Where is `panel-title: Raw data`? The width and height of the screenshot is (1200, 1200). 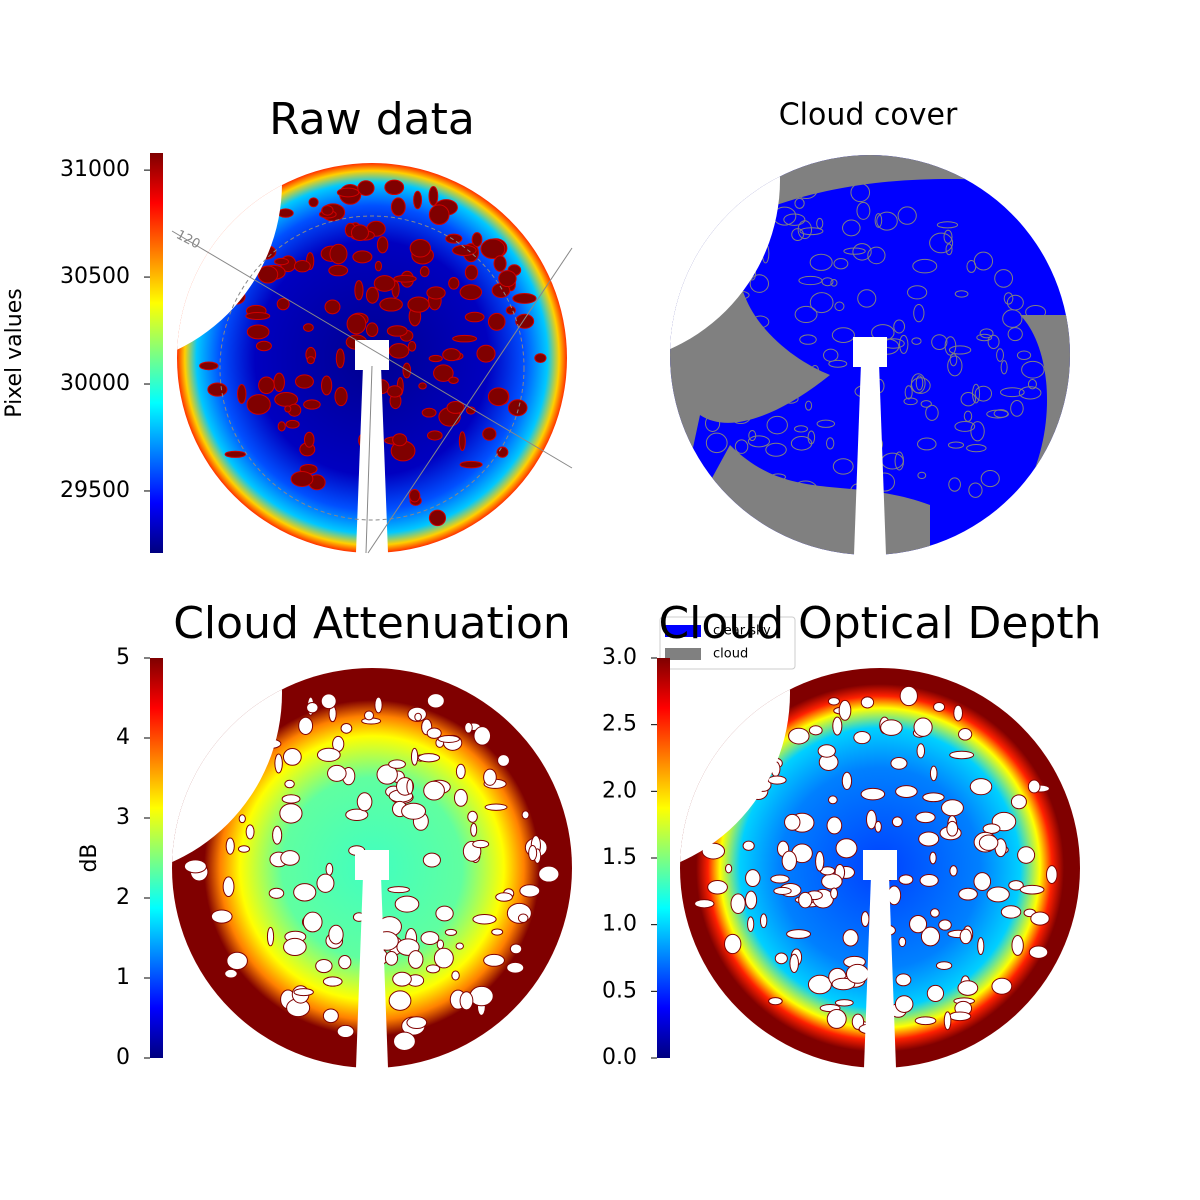 panel-title: Raw data is located at coordinates (372, 119).